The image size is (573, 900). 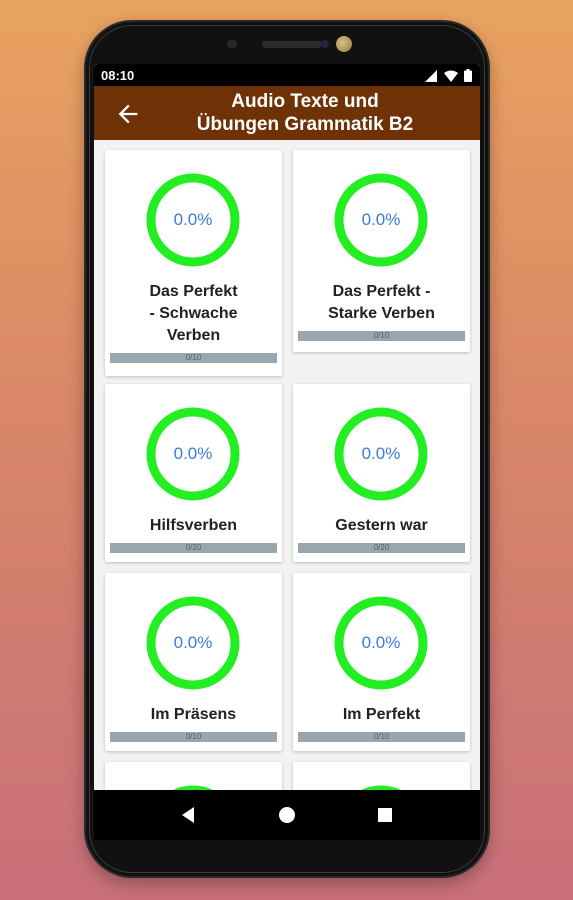 I want to click on lesson-title-line: Gestern war, so click(x=381, y=525).